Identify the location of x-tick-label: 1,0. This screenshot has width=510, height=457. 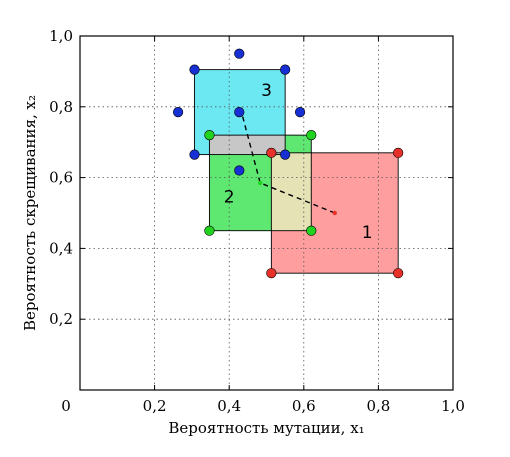
(453, 406).